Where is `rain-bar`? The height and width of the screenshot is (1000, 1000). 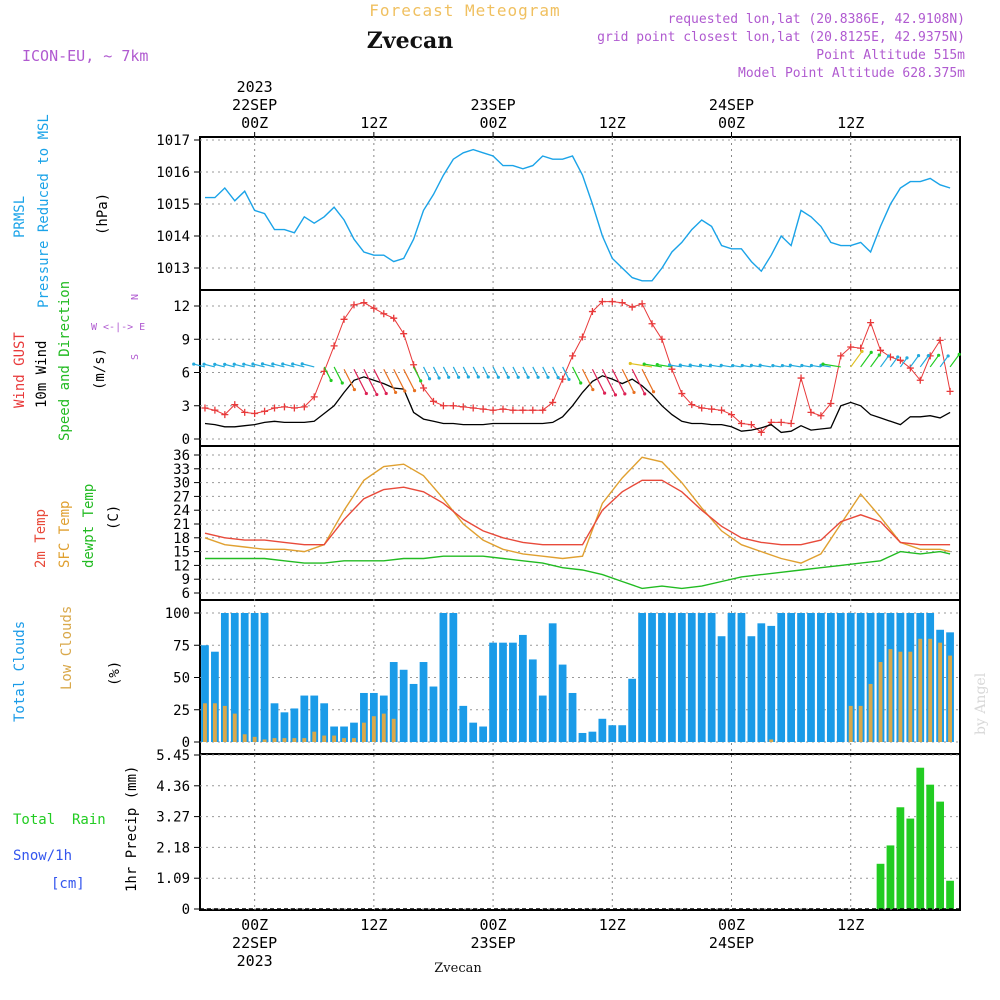 rain-bar is located at coordinates (950, 894).